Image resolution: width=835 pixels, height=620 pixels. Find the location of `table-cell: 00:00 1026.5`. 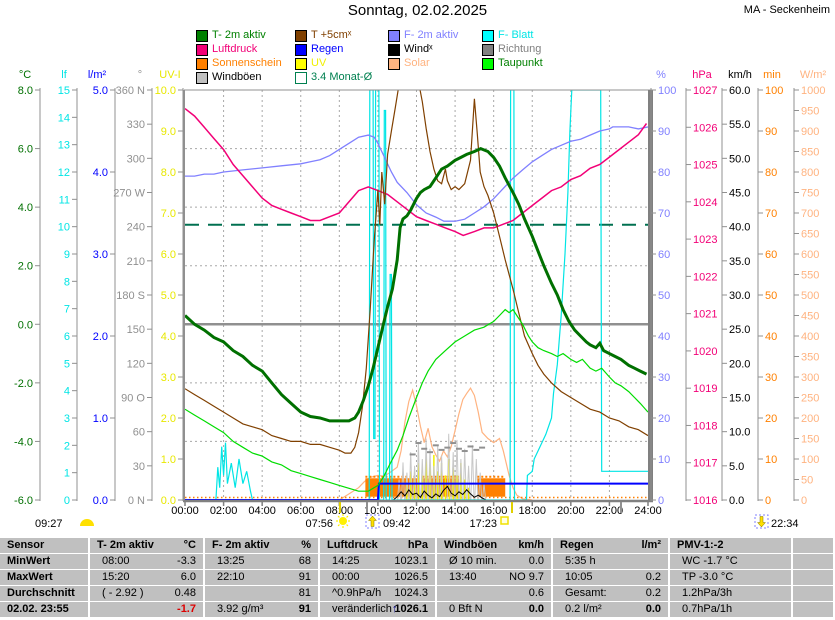

table-cell: 00:00 1026.5 is located at coordinates (377, 577).